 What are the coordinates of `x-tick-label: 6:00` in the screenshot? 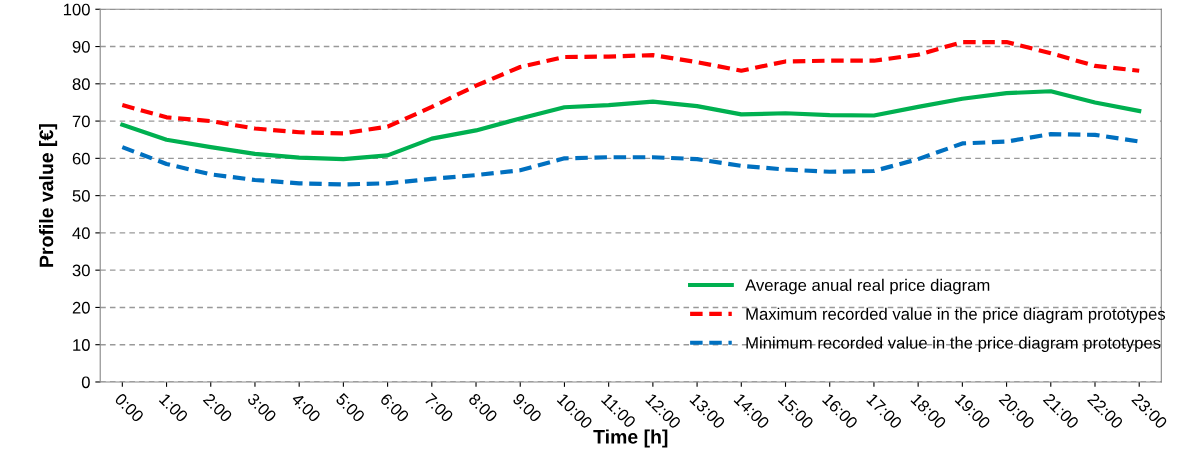 It's located at (394, 407).